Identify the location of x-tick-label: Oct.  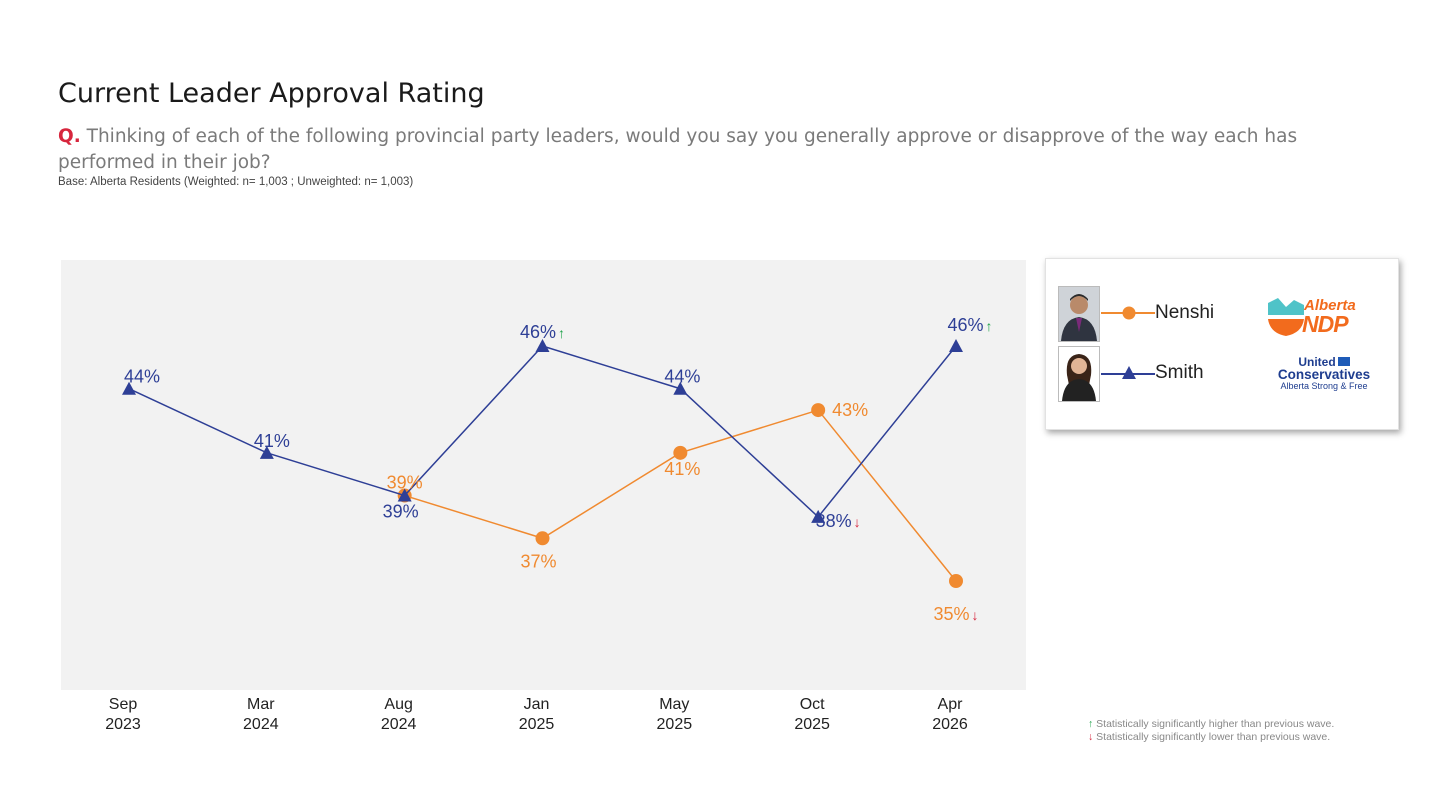
(812, 704).